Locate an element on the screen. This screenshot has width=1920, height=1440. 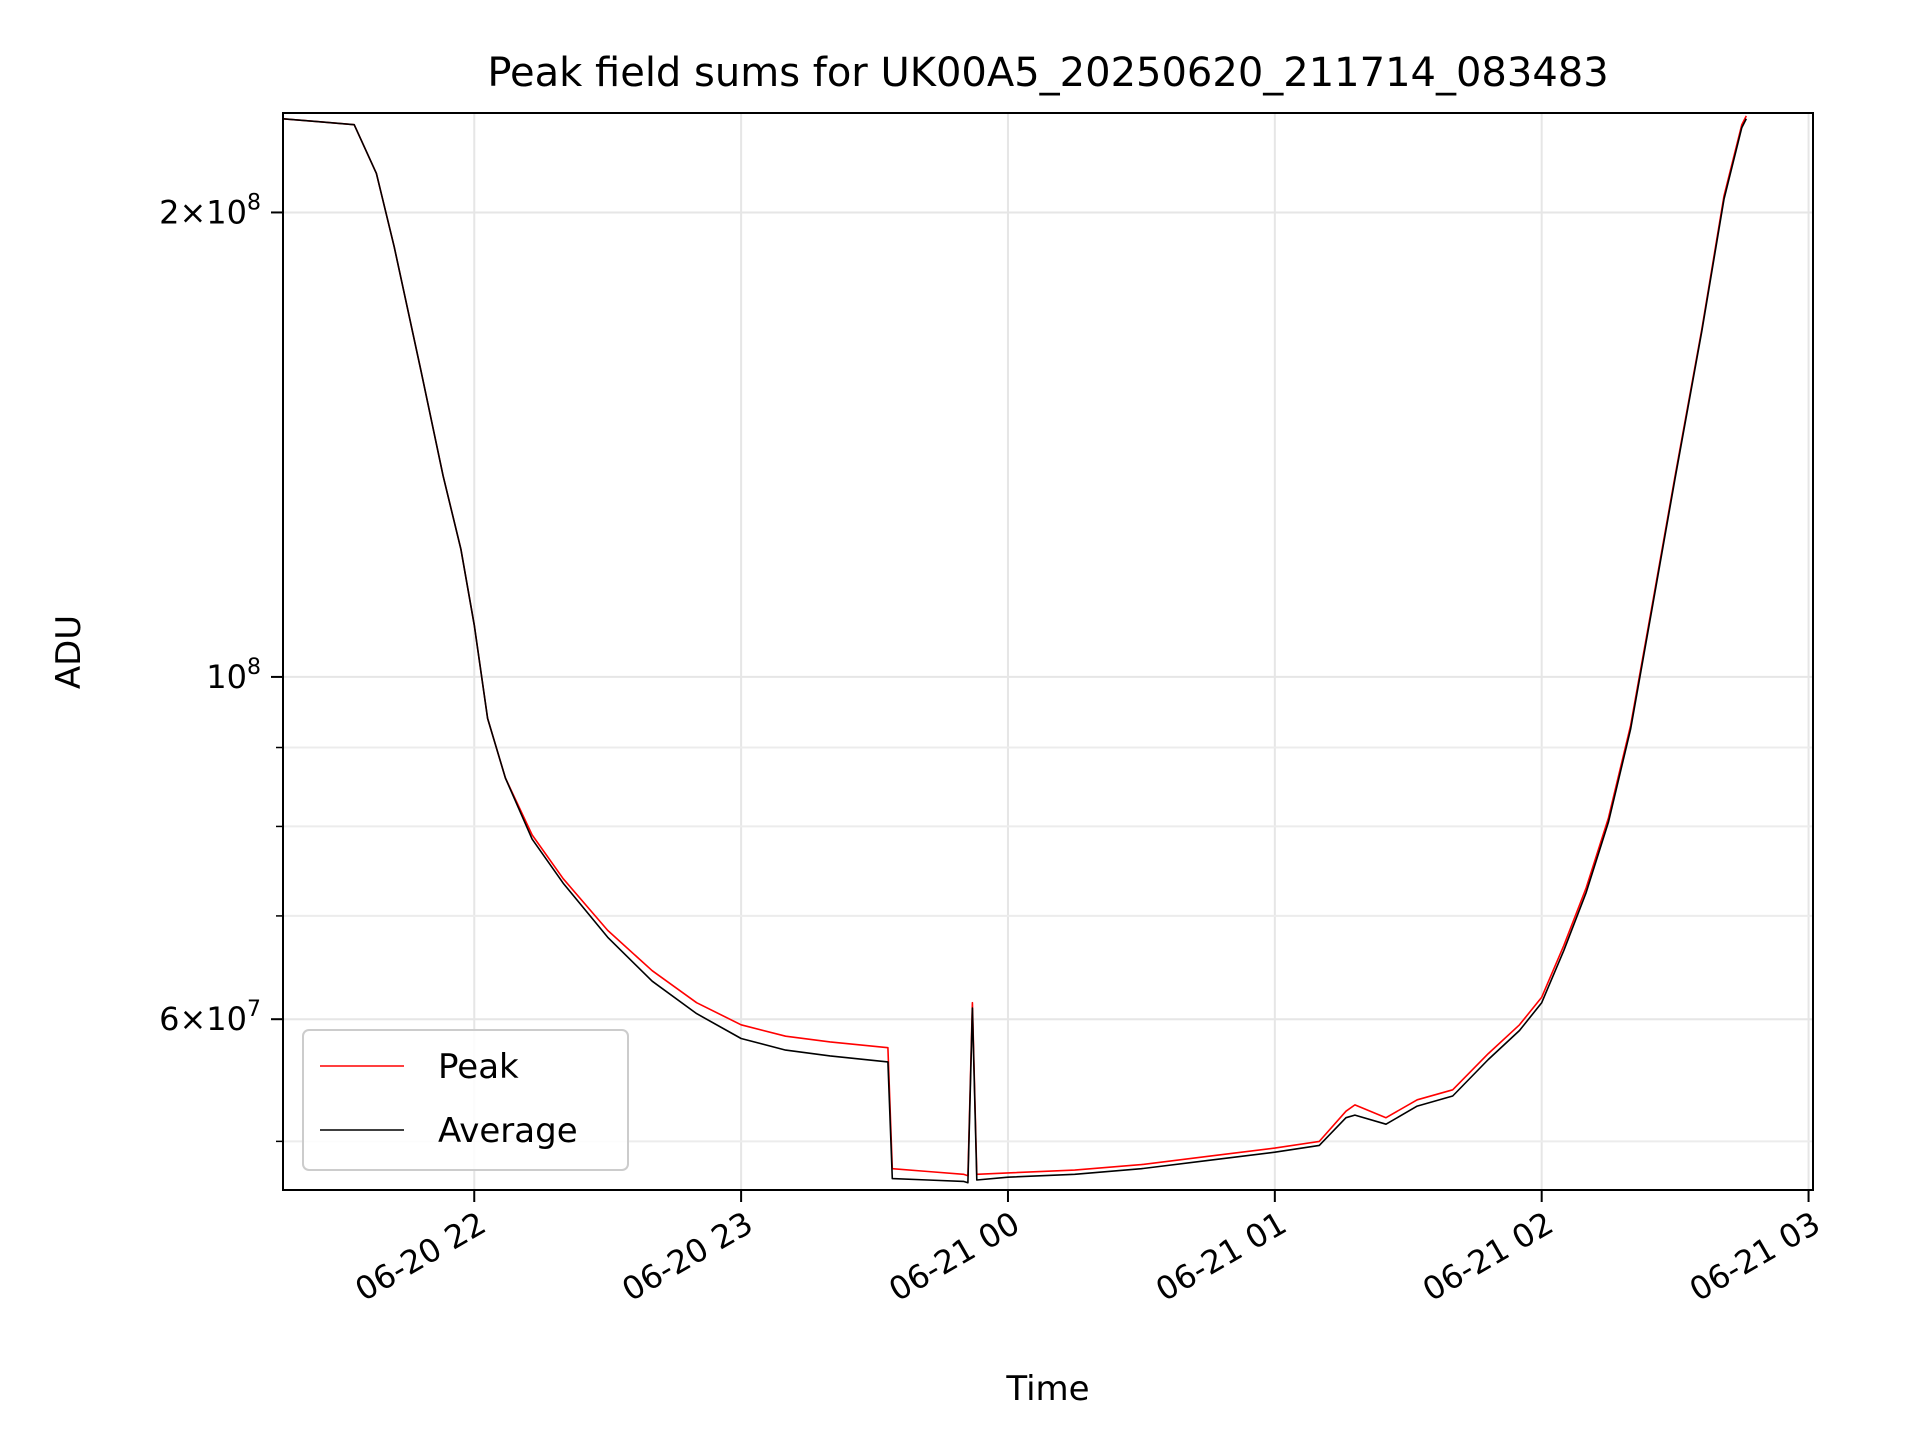
y-axis: 6×107 108 2×108 is located at coordinates (221, 666).